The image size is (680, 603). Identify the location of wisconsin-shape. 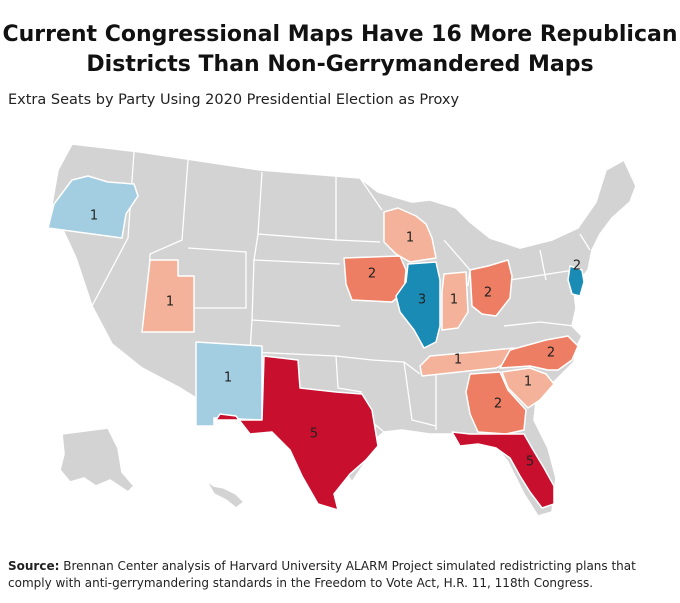
(410, 235).